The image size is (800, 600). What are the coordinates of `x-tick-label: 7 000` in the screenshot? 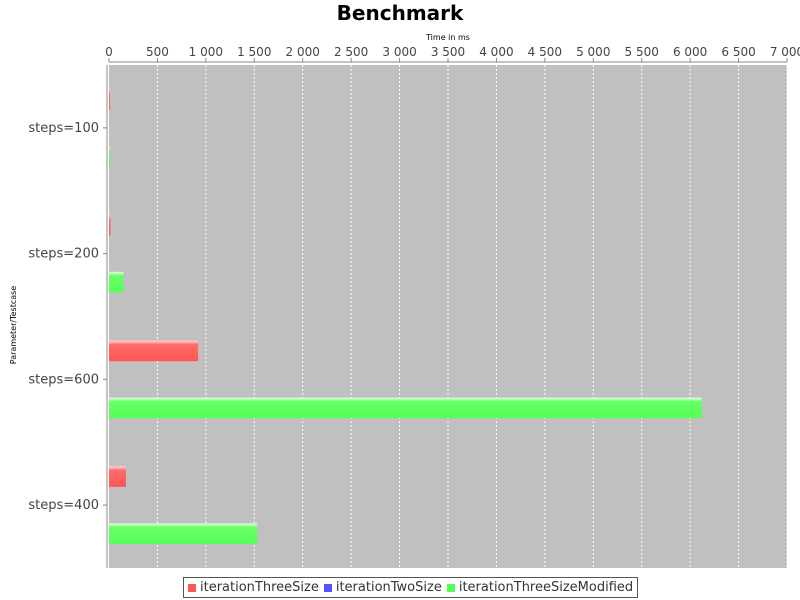 It's located at (785, 52).